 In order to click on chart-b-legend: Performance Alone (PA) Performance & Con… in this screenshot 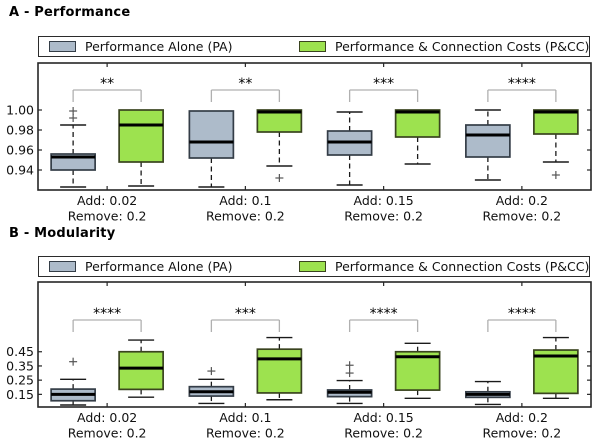, I will do `click(314, 266)`.